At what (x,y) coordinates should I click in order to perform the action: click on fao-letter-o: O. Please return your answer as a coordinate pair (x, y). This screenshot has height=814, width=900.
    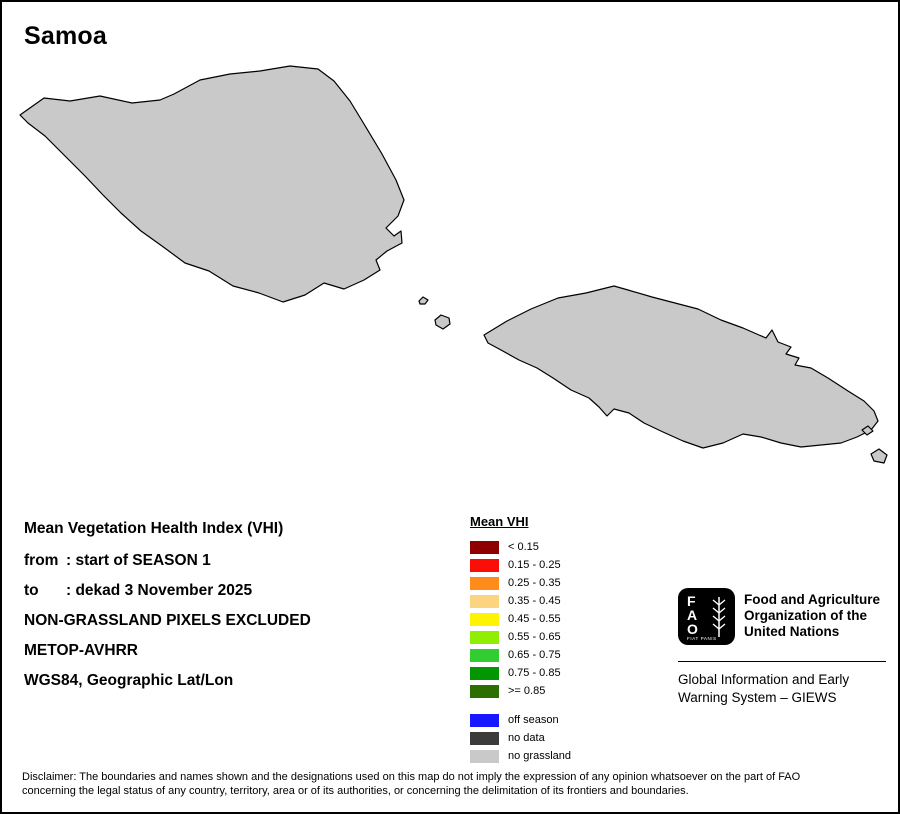
    Looking at the image, I should click on (692, 629).